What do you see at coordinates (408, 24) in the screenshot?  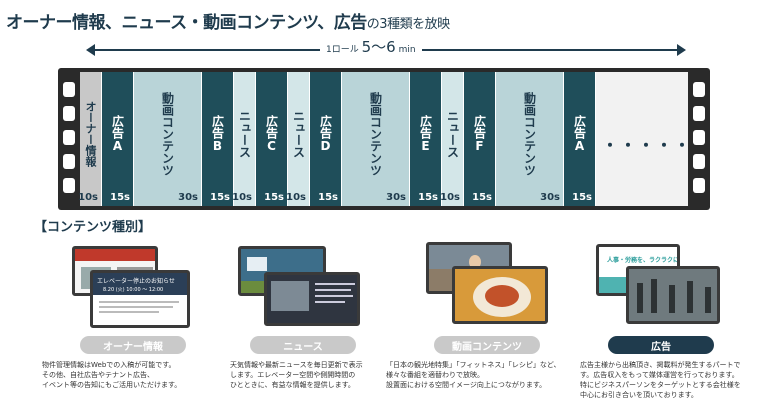 I see `title-suffix: の3種類を放映` at bounding box center [408, 24].